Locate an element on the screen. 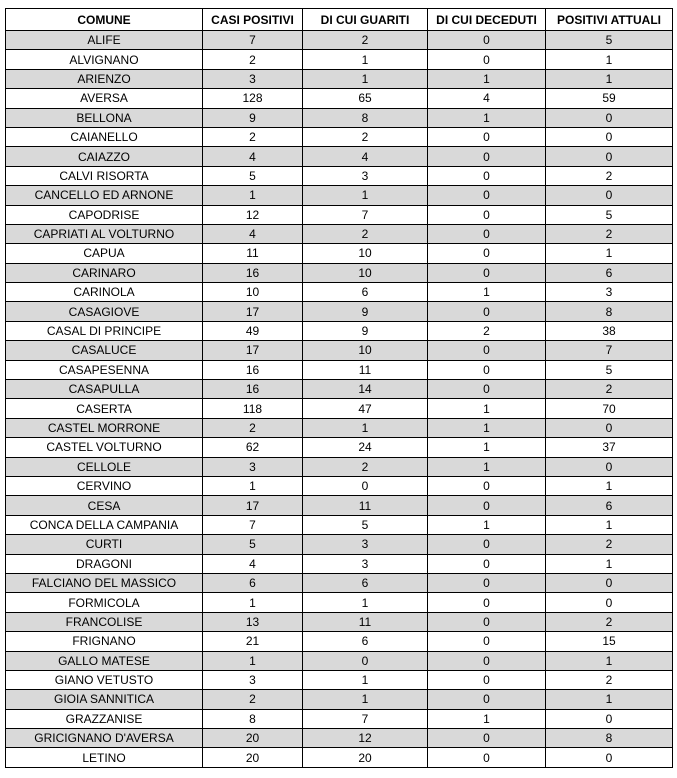 Image resolution: width=677 pixels, height=778 pixels. table-row: ALIFE 7 2 0 5 is located at coordinates (339, 40).